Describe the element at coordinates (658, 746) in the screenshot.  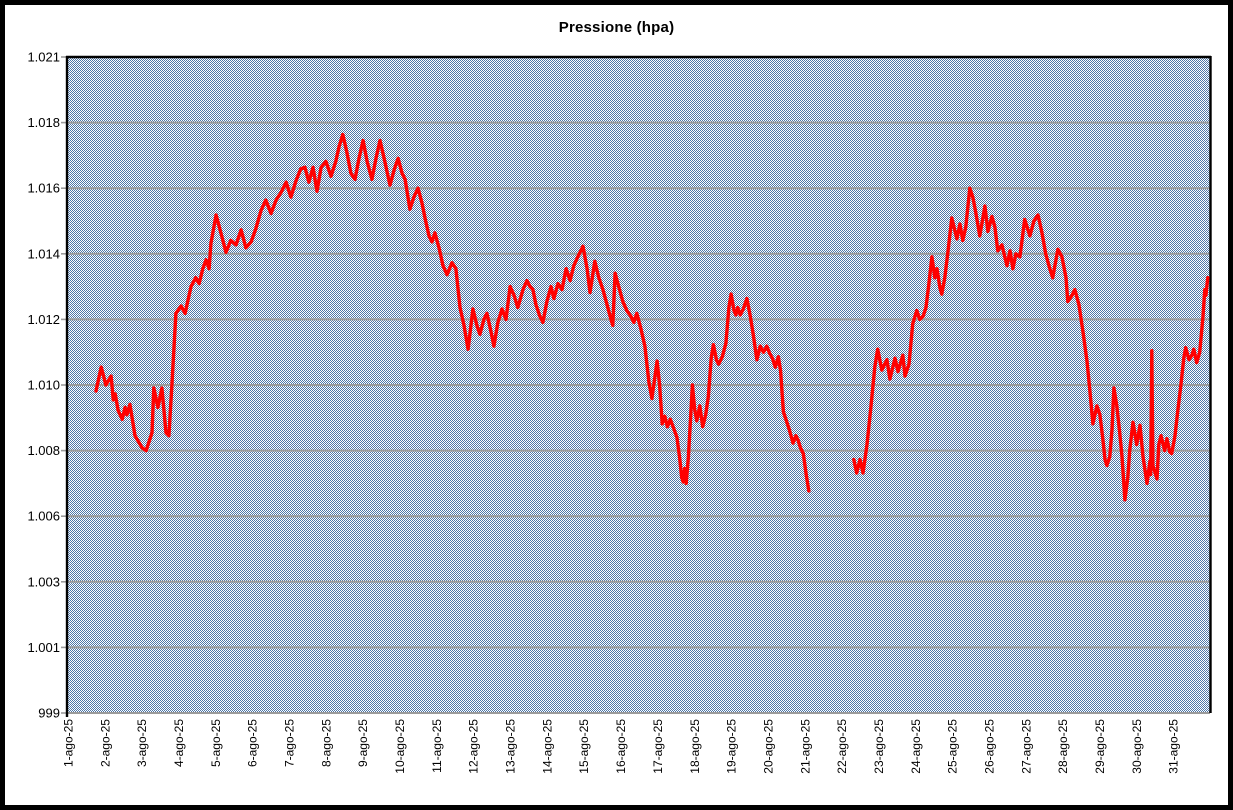
I see `x-tick-label: 17-ago-25` at that location.